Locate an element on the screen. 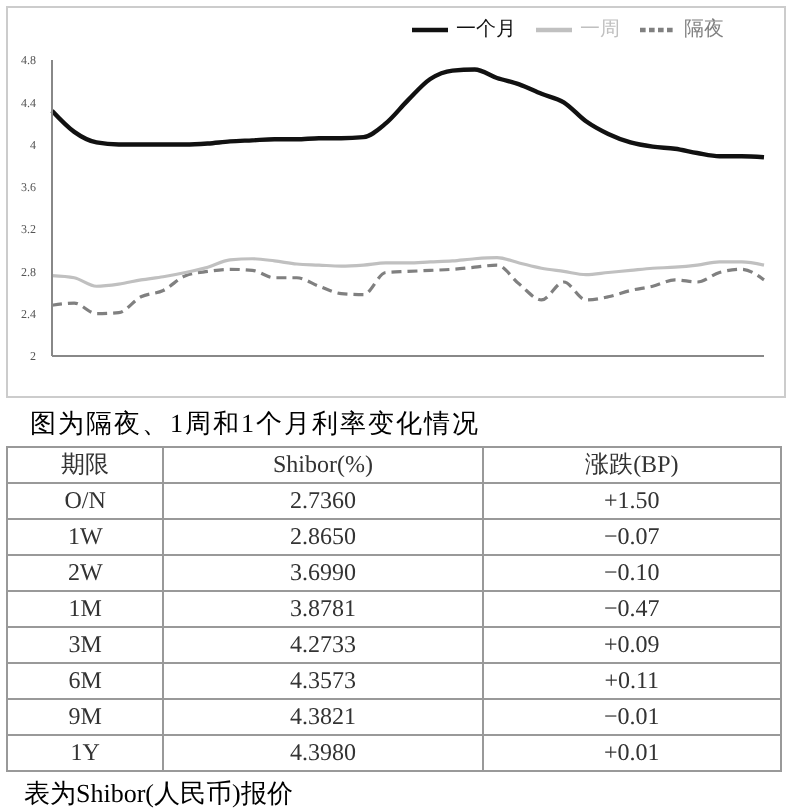 Image resolution: width=788 pixels, height=808 pixels. data-label: 3.6990 is located at coordinates (323, 573).